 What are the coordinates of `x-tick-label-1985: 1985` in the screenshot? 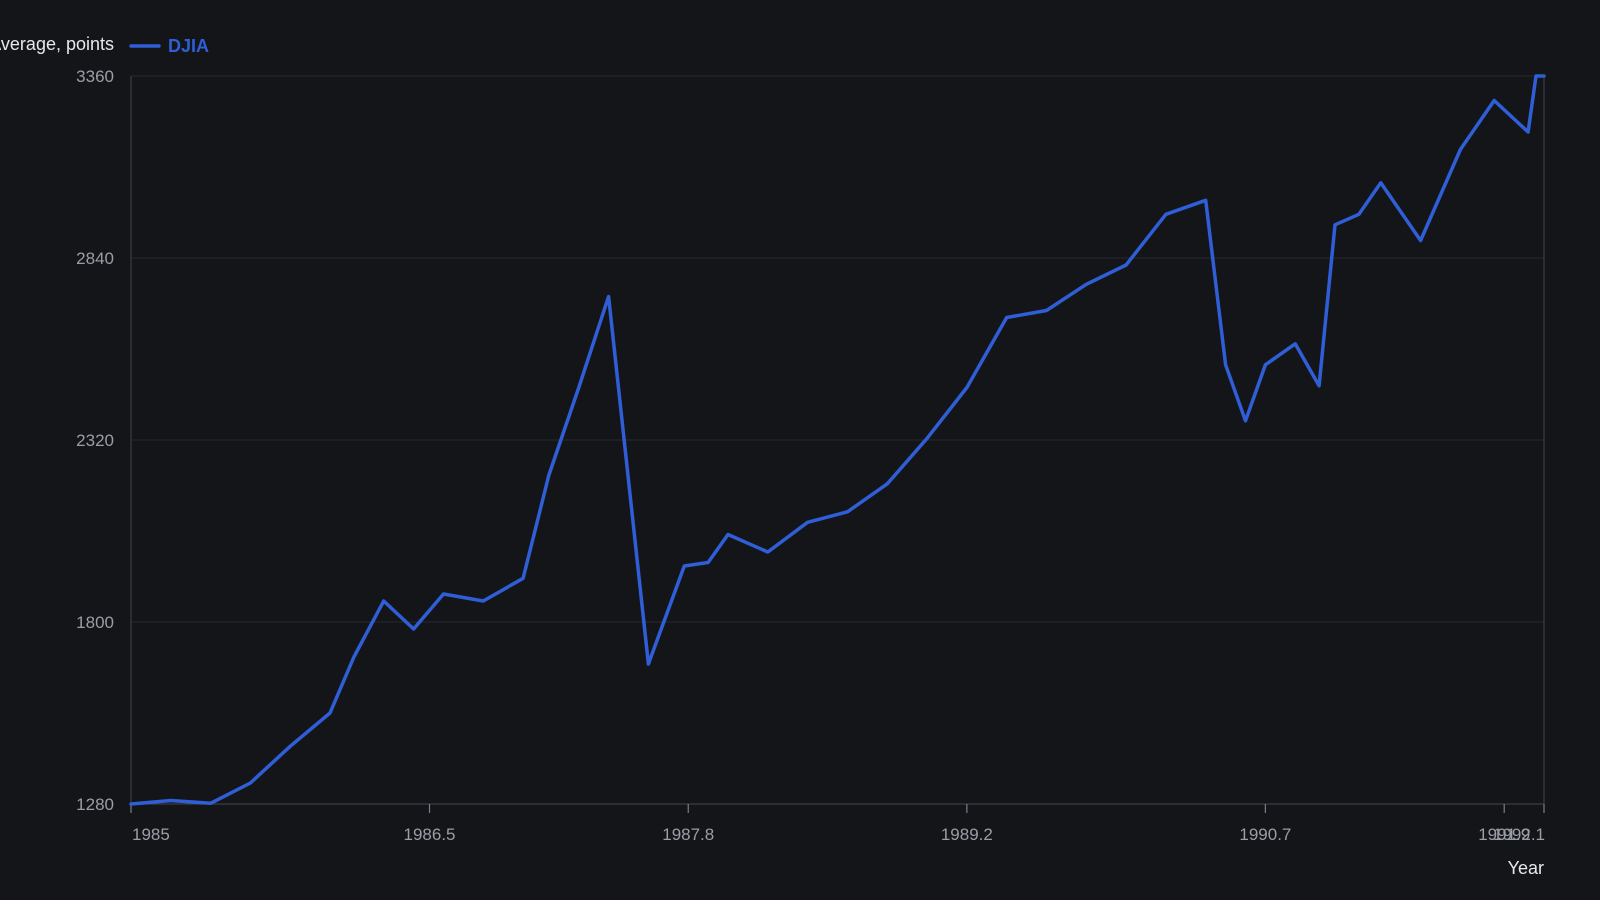 It's located at (151, 834).